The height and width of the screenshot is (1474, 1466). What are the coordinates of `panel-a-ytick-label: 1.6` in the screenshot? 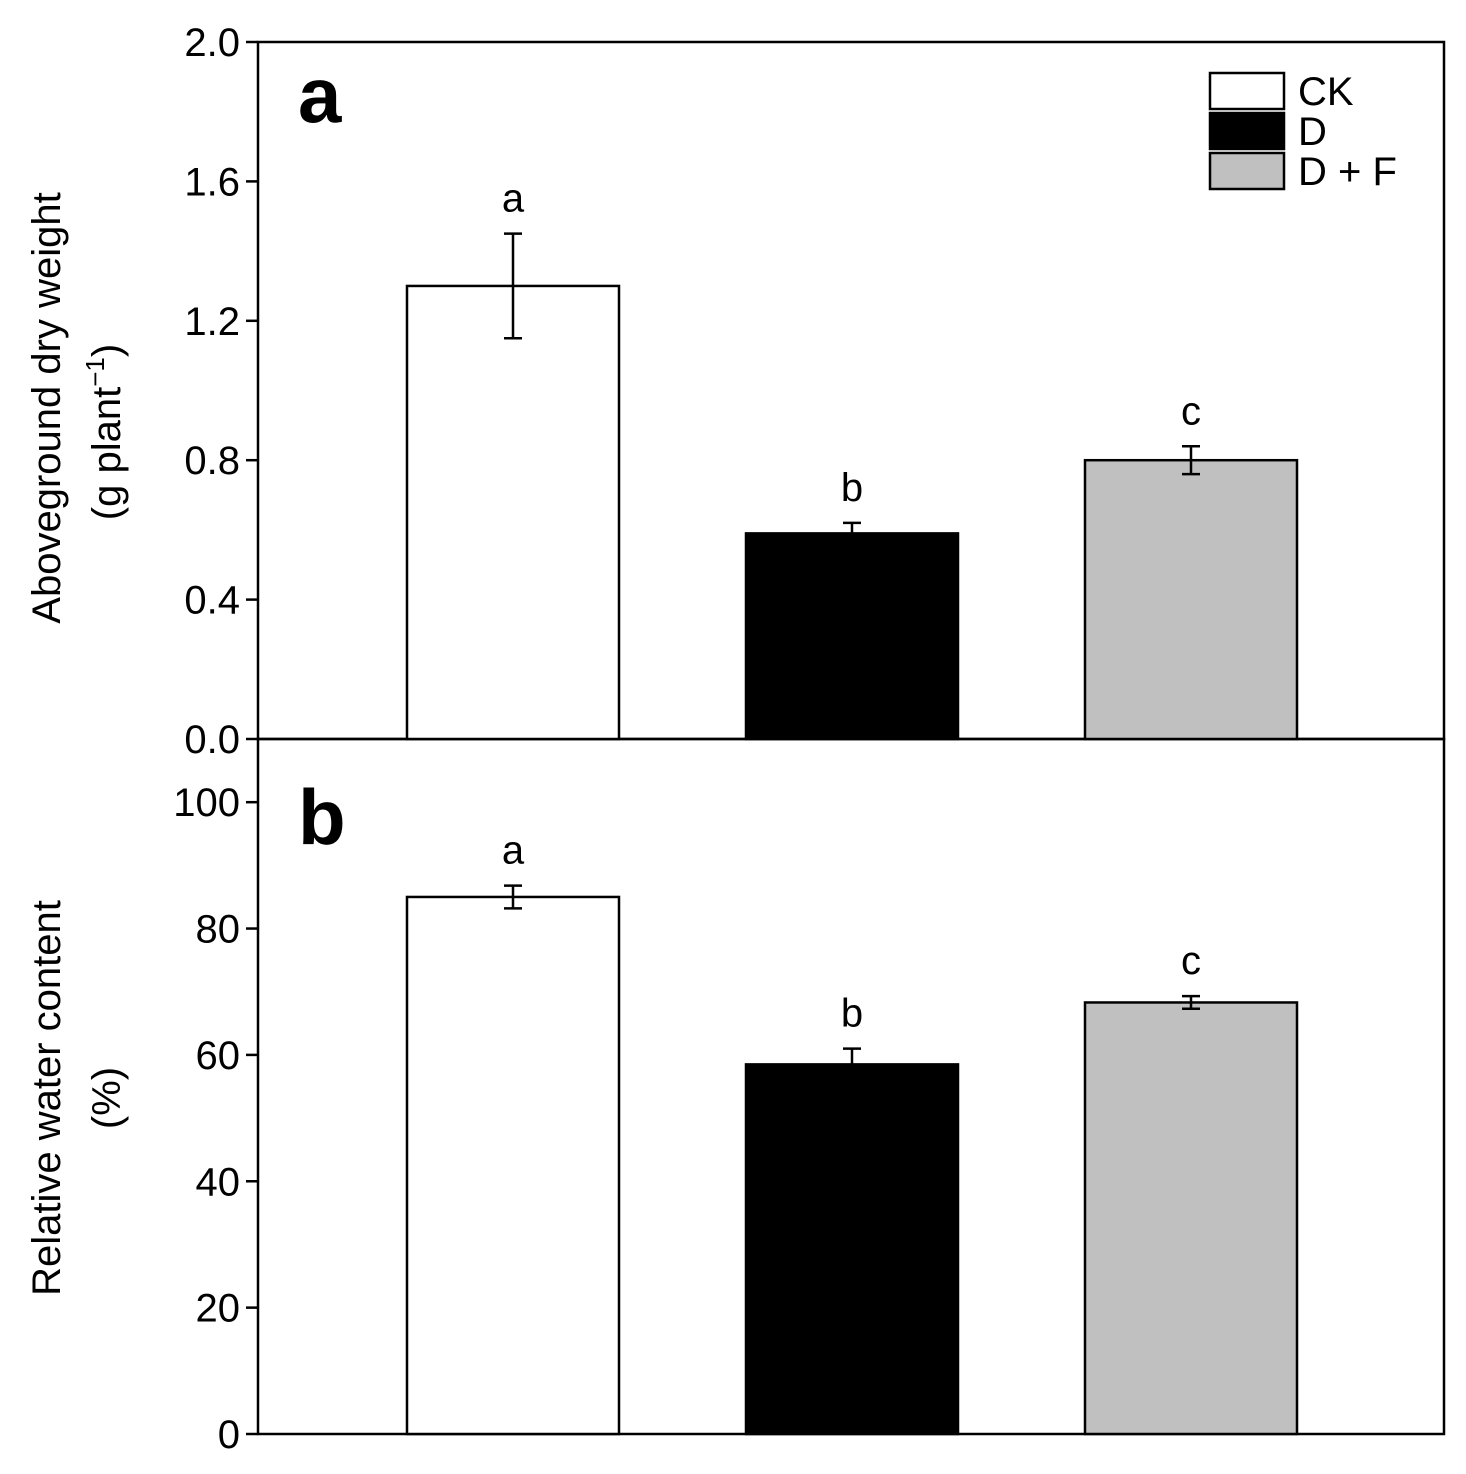 It's located at (212, 182).